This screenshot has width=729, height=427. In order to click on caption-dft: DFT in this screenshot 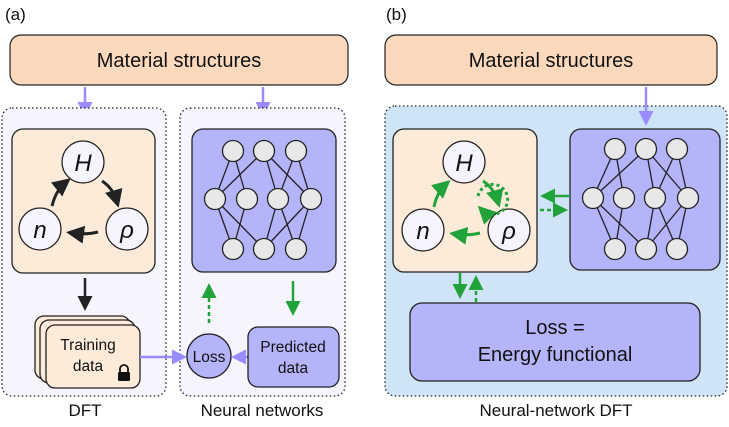, I will do `click(84, 410)`.